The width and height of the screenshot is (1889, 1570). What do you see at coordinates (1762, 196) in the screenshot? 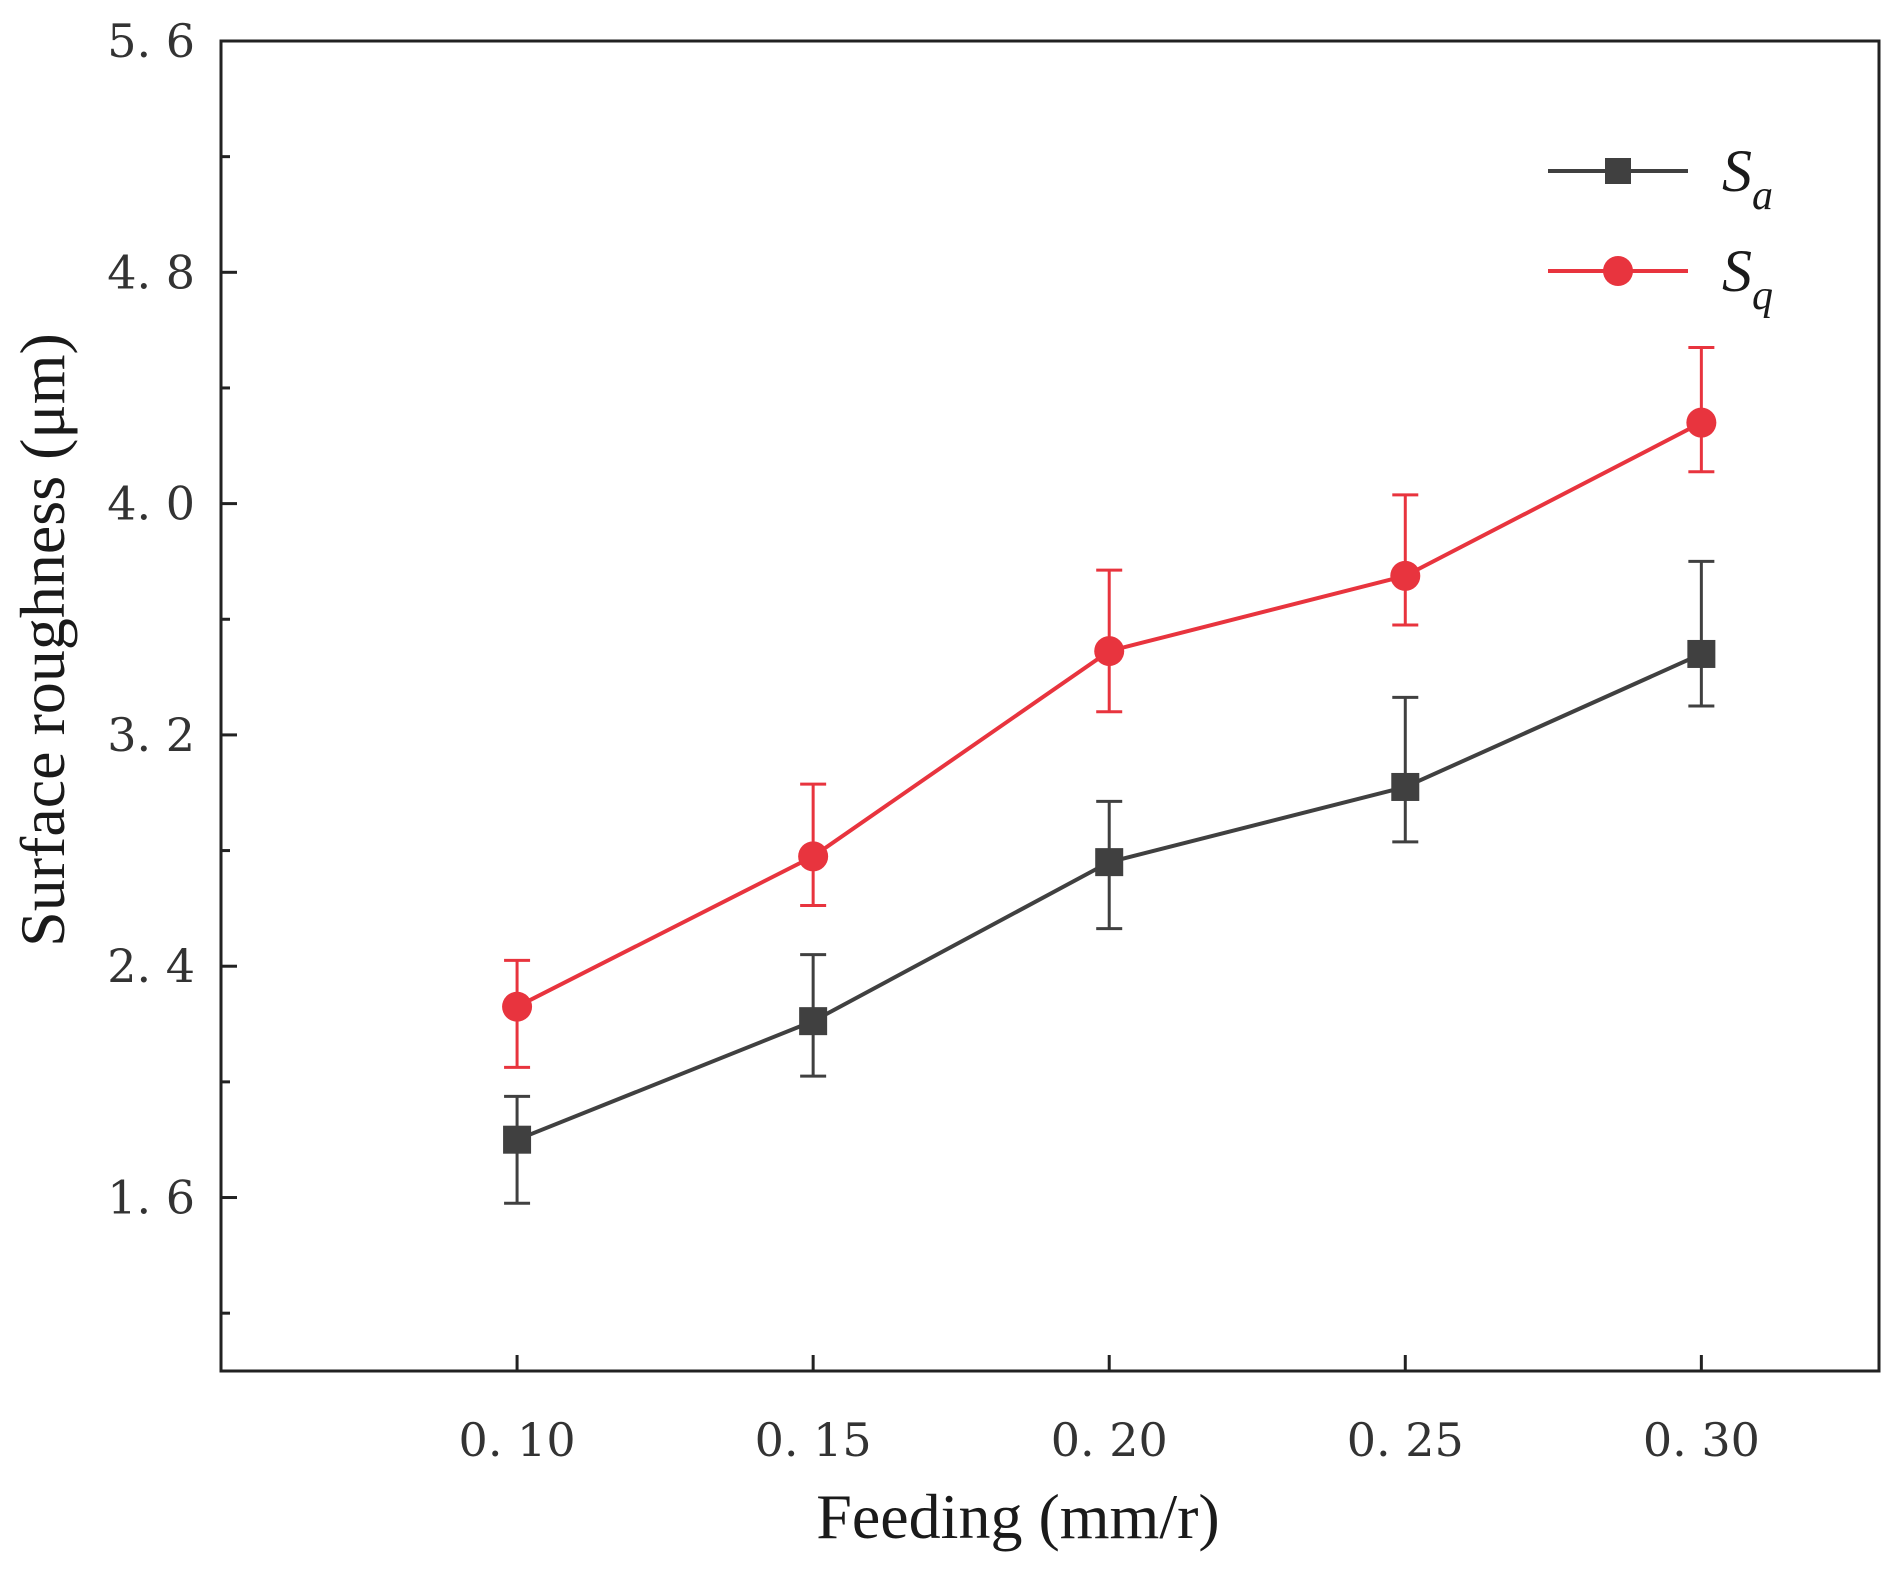
I see `legend-label-sa-sub: a` at bounding box center [1762, 196].